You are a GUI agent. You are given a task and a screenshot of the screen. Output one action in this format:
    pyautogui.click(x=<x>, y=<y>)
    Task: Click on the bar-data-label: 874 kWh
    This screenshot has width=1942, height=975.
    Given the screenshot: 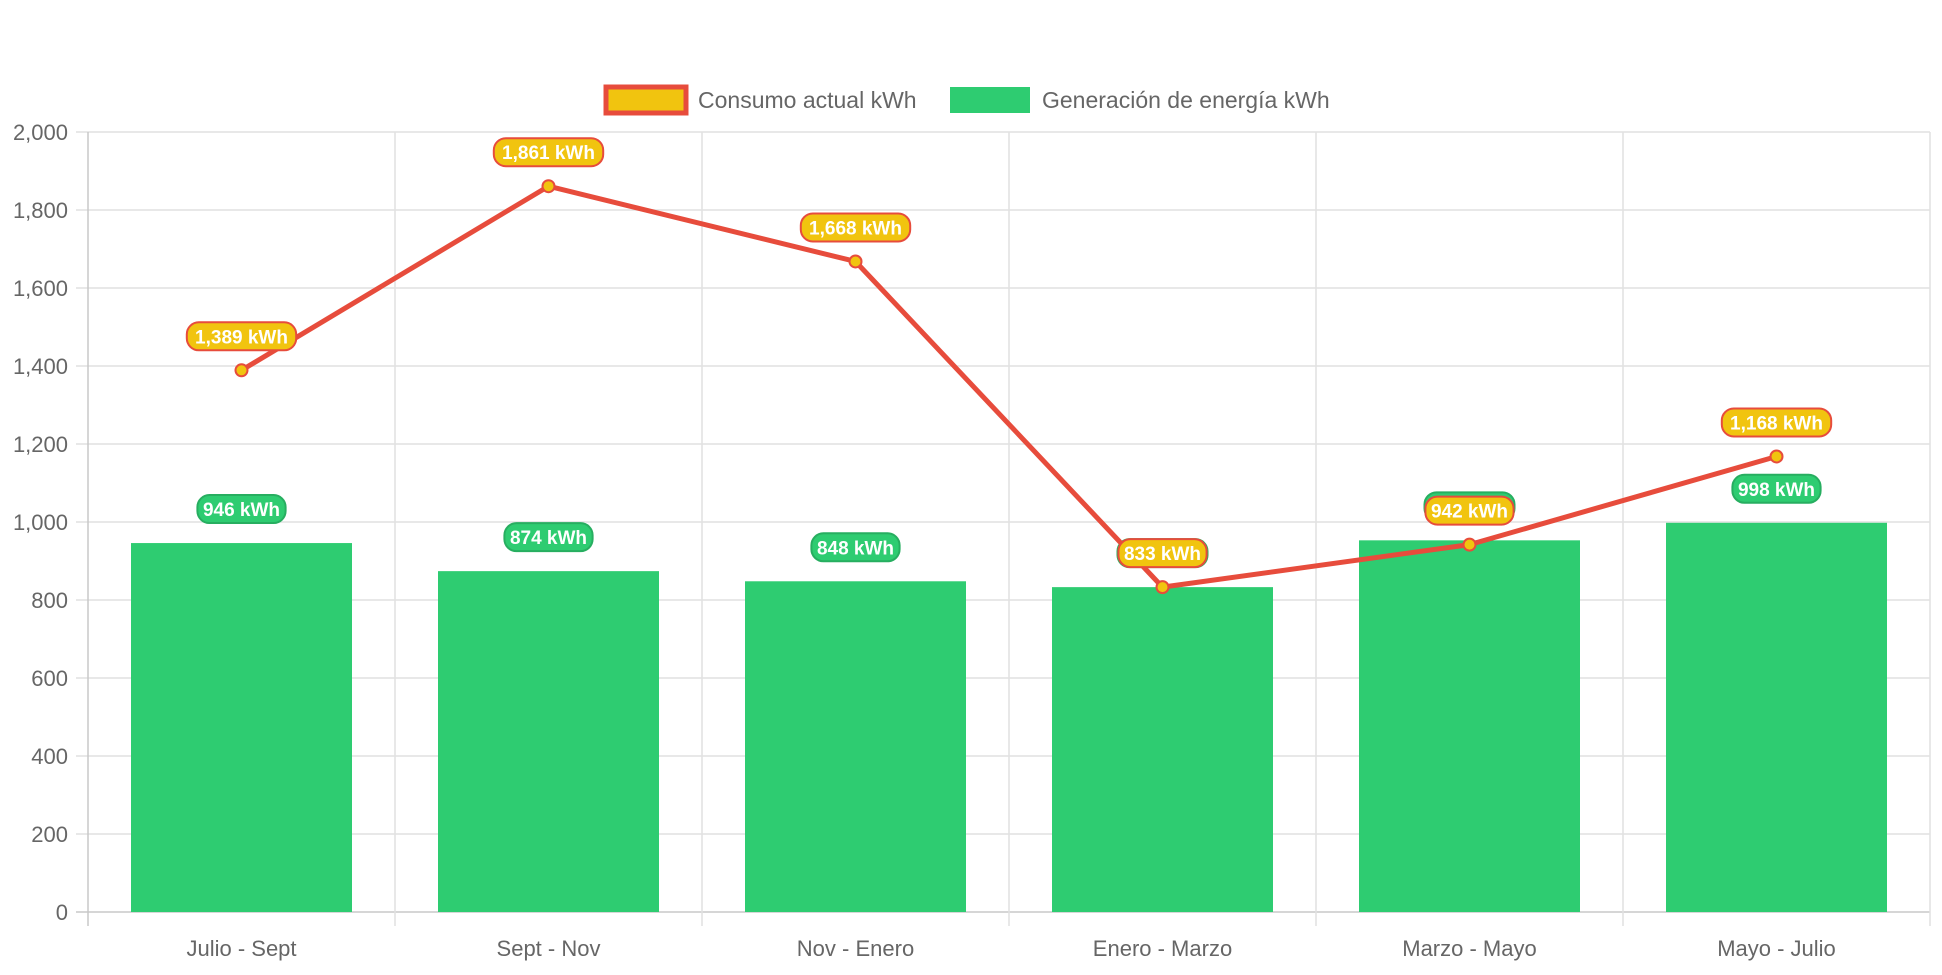 What is the action you would take?
    pyautogui.click(x=548, y=537)
    